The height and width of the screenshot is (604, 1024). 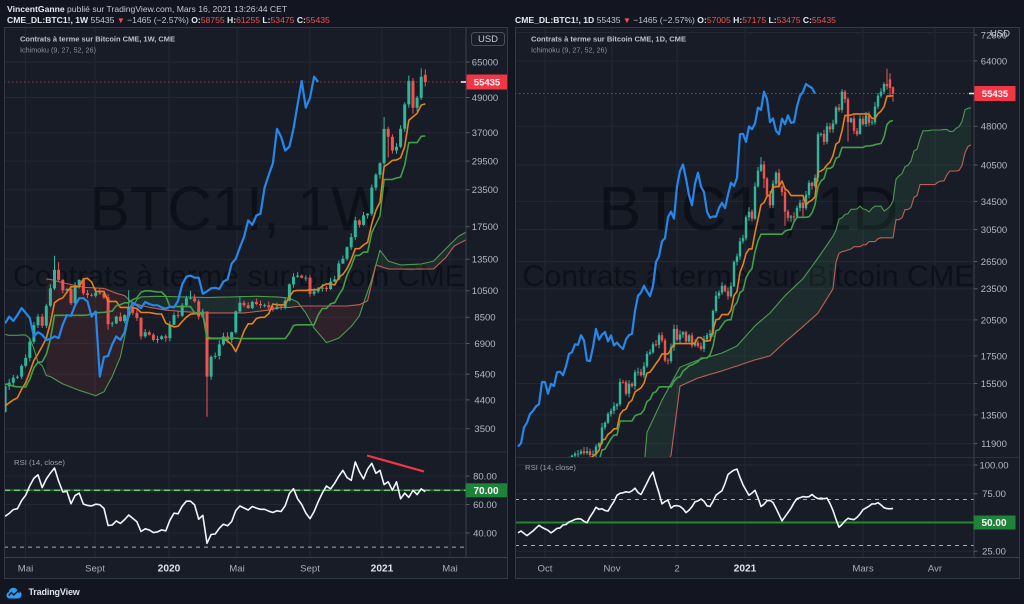 I want to click on svg-text: 34500, so click(x=994, y=202).